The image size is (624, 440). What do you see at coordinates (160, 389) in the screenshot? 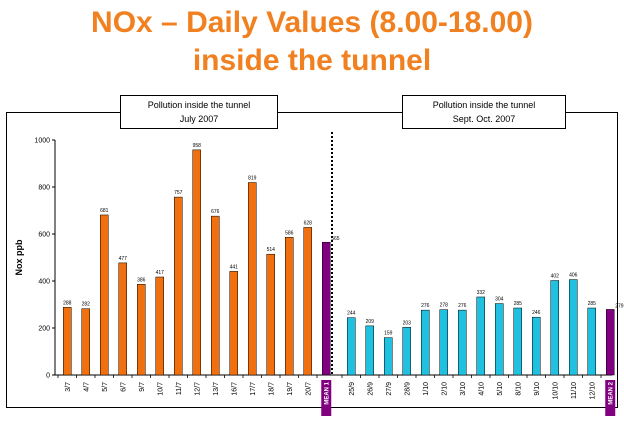
I see `x-tick-label: 10/7` at bounding box center [160, 389].